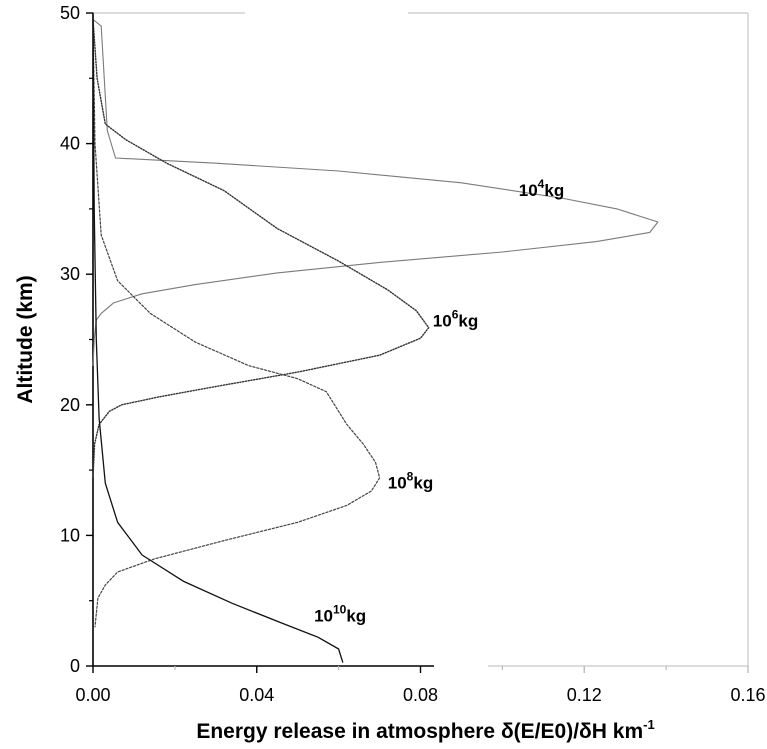  Describe the element at coordinates (528, 190) in the screenshot. I see `series-10-4kg-label-base: 10` at that location.